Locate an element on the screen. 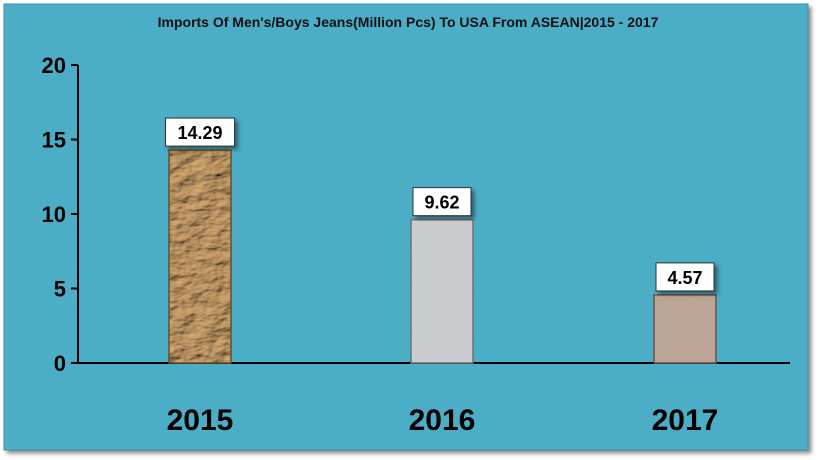 Image resolution: width=820 pixels, height=460 pixels. data-label-text: 9.62 is located at coordinates (441, 203).